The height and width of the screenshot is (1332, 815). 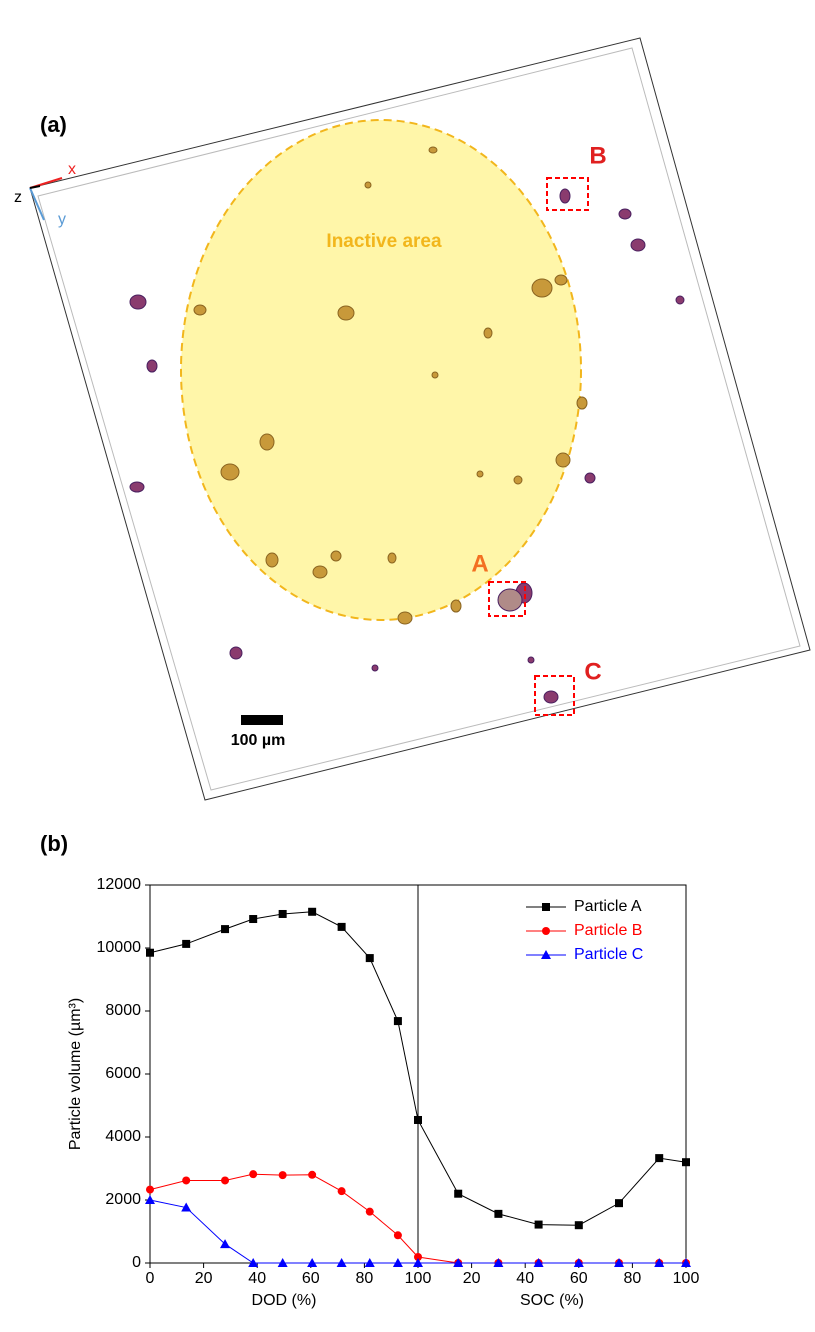 I want to click on axis-label: y, so click(x=62, y=219).